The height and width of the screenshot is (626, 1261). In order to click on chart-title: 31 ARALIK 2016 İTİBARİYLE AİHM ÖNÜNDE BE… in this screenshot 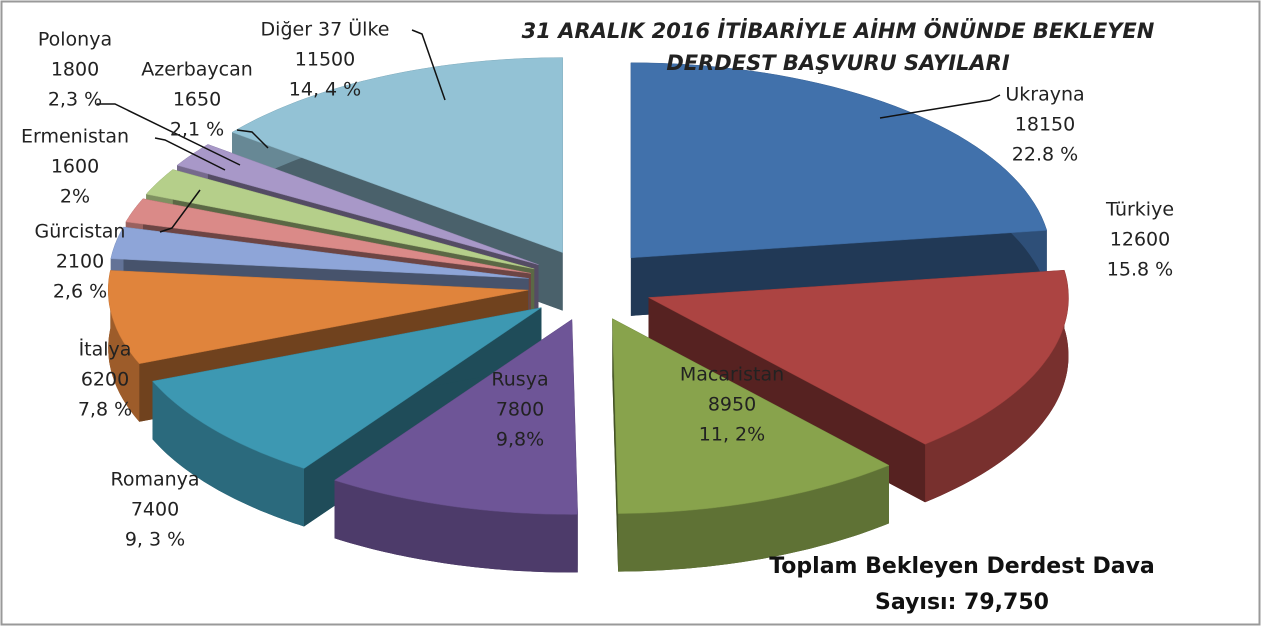, I will do `click(838, 30)`.